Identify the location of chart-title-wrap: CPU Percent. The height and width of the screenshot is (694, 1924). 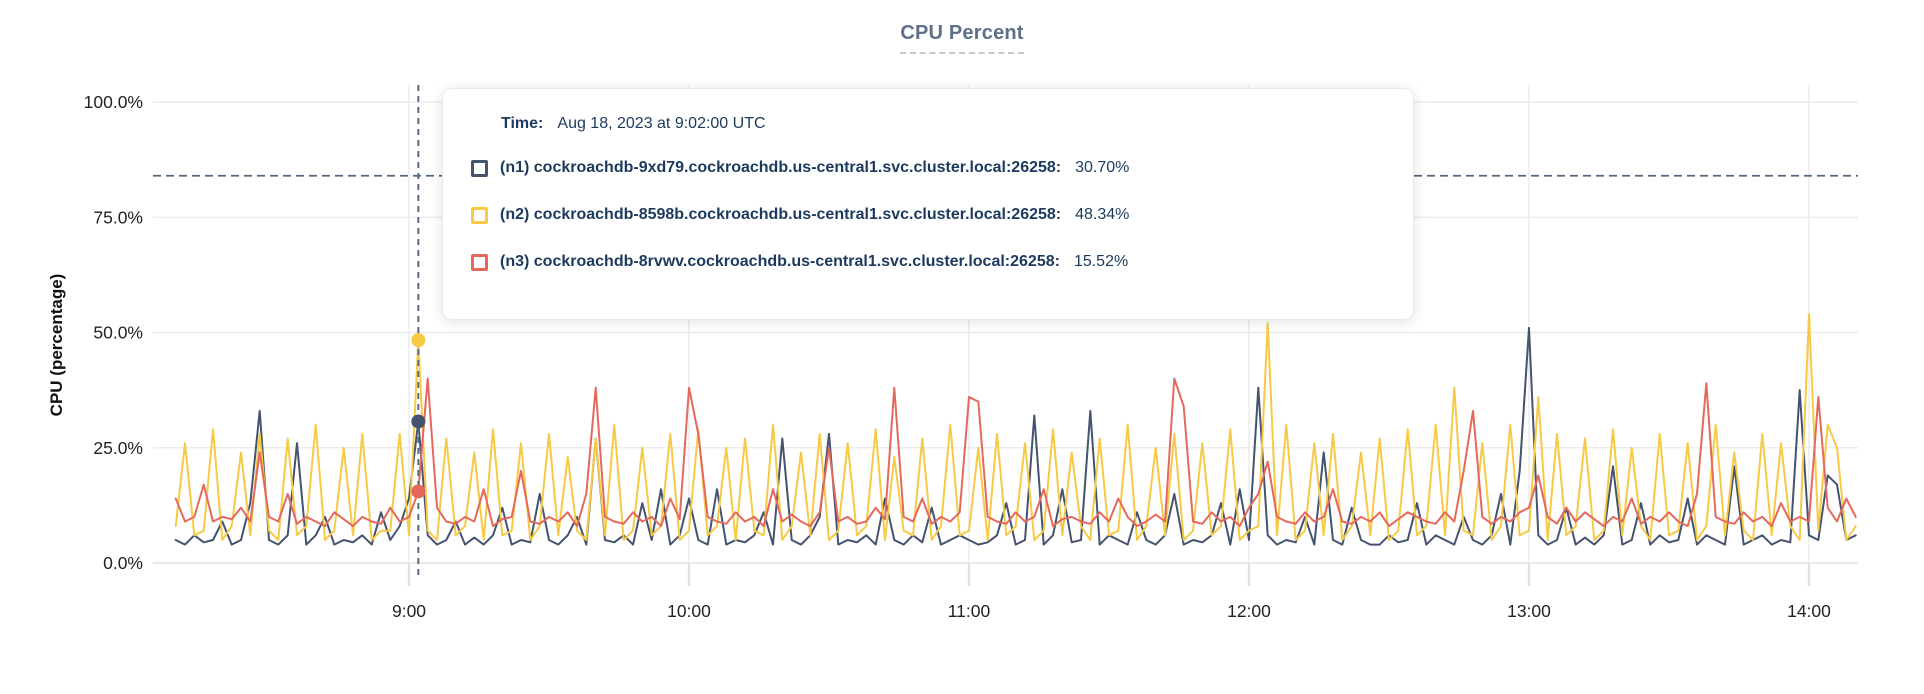
(962, 38).